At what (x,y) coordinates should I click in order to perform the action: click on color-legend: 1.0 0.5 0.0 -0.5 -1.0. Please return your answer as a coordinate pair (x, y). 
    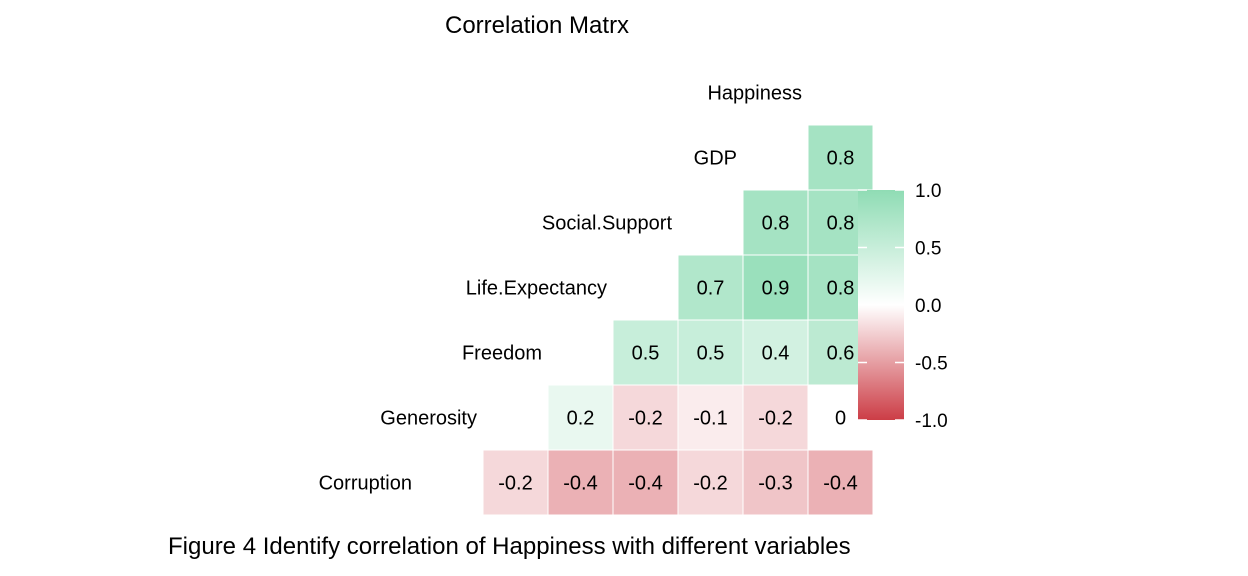
    Looking at the image, I should click on (903, 306).